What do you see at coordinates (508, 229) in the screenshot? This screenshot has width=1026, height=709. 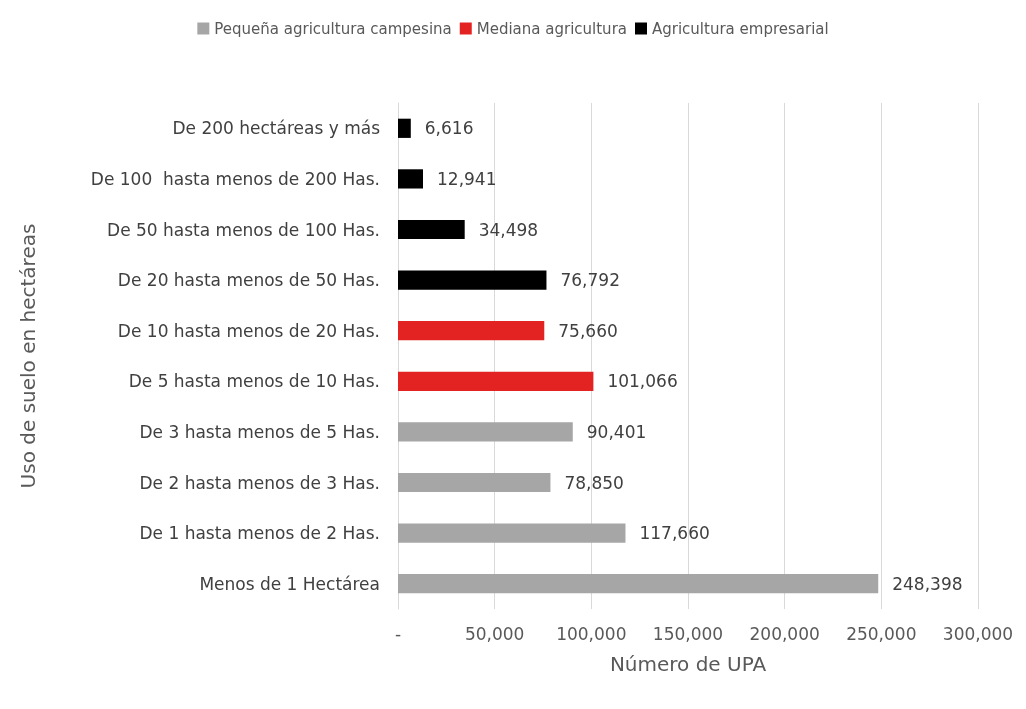 I see `data-label: 34,498` at bounding box center [508, 229].